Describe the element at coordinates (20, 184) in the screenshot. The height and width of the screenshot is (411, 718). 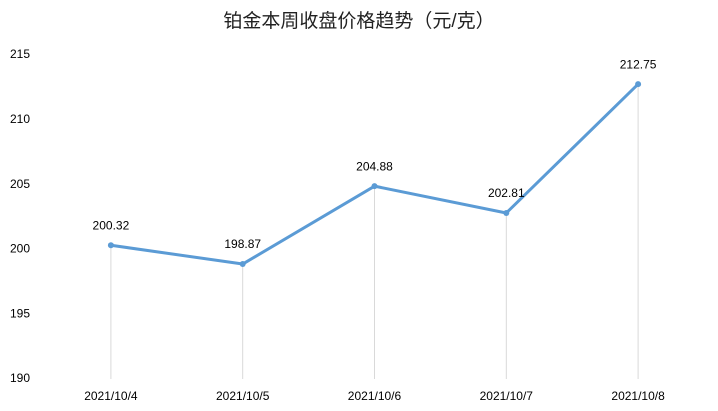
I see `y-tick-label: 205` at that location.